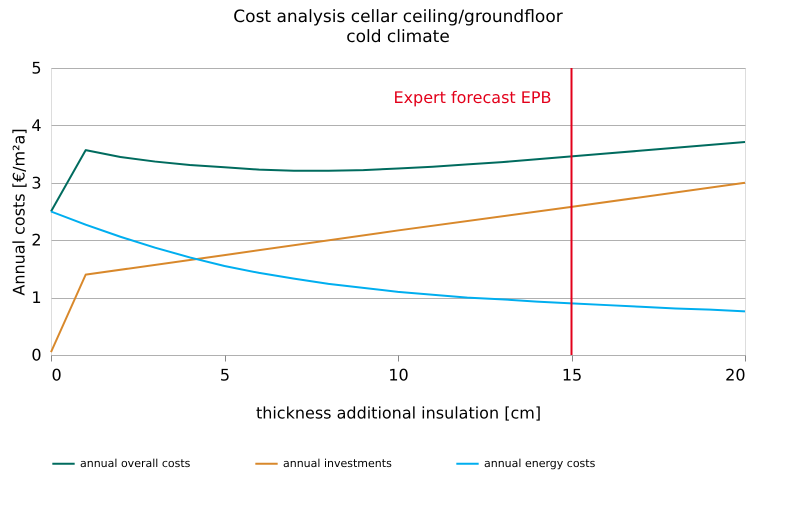 The image size is (797, 509). What do you see at coordinates (57, 375) in the screenshot?
I see `x-tick-label: 0` at bounding box center [57, 375].